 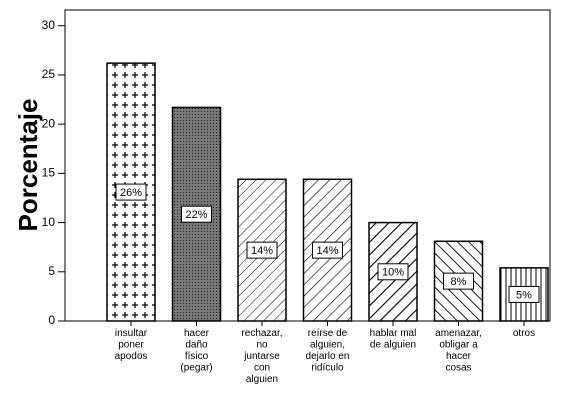 I want to click on value-label: 26%, so click(x=131, y=193).